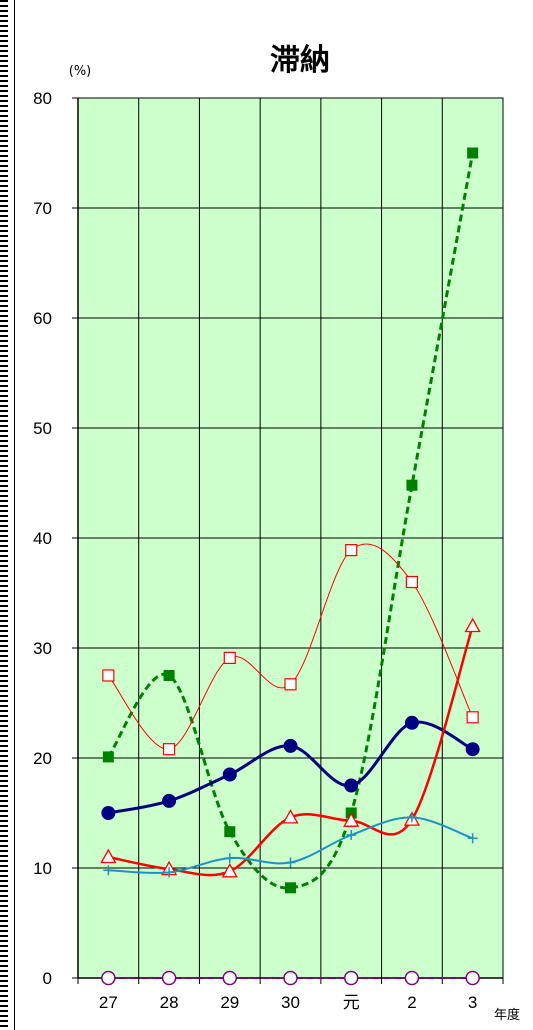 This screenshot has width=533, height=1030. What do you see at coordinates (472, 1002) in the screenshot?
I see `x-tick-label: 3` at bounding box center [472, 1002].